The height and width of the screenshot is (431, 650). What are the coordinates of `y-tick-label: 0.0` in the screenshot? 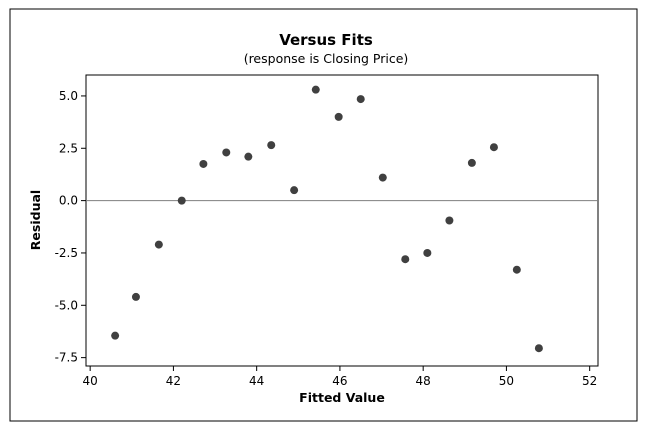 It's located at (68, 201).